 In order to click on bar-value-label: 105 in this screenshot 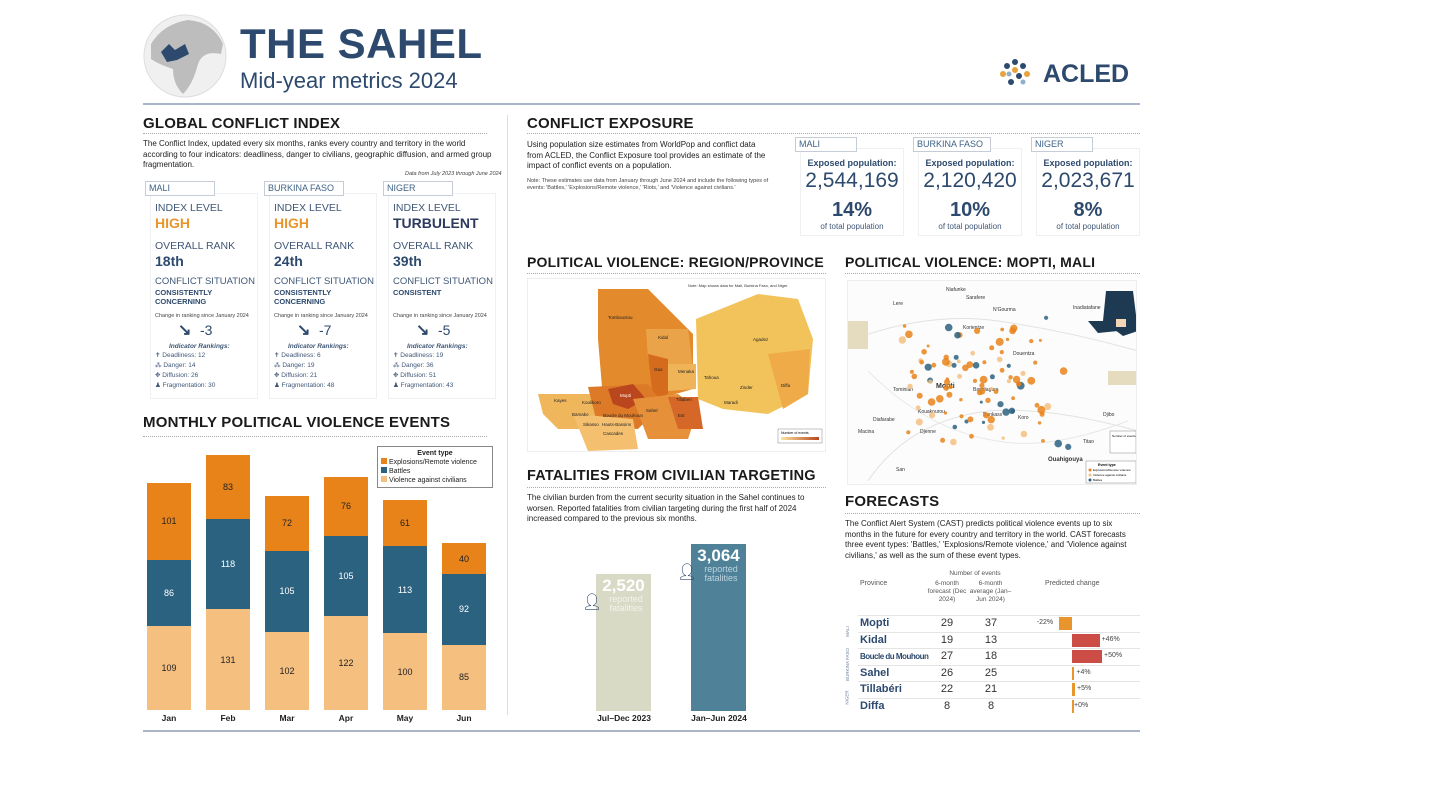, I will do `click(287, 591)`.